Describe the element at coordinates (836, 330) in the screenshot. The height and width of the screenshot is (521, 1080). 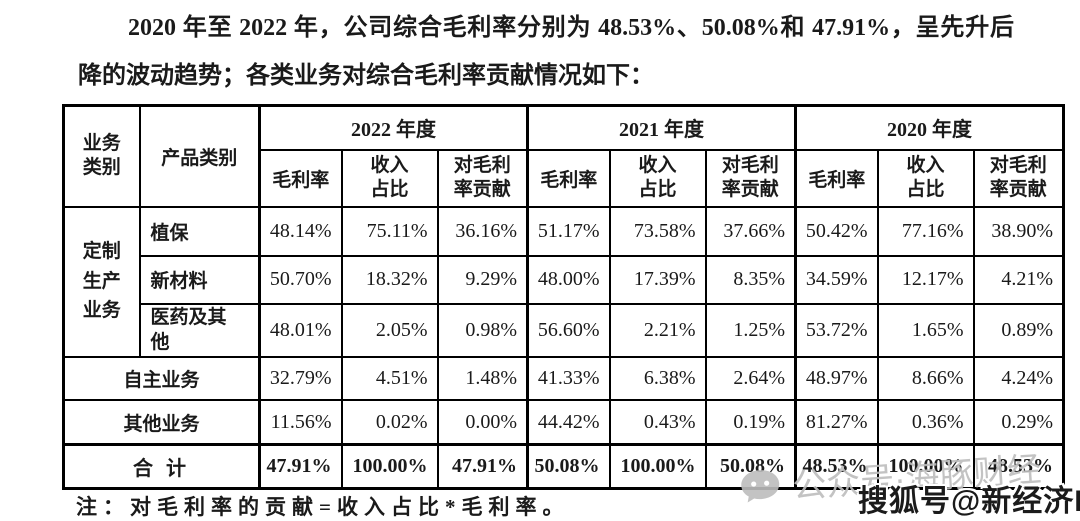
I see `table-cell: 53.72%` at that location.